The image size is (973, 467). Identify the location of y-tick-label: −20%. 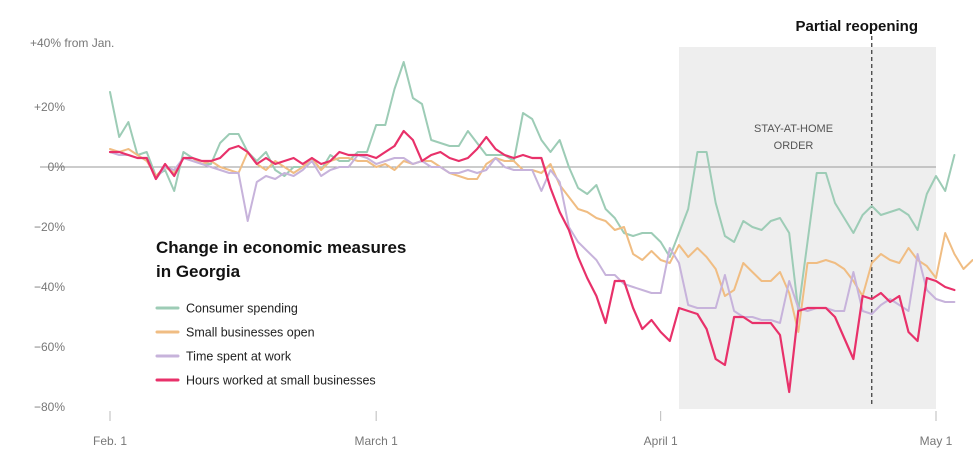
(49, 227).